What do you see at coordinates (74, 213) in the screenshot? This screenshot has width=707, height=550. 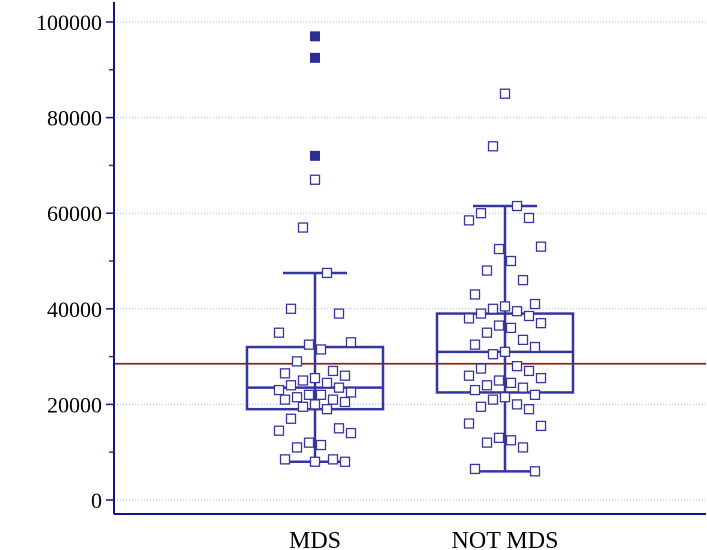 I see `y-tick-label: 60000` at bounding box center [74, 213].